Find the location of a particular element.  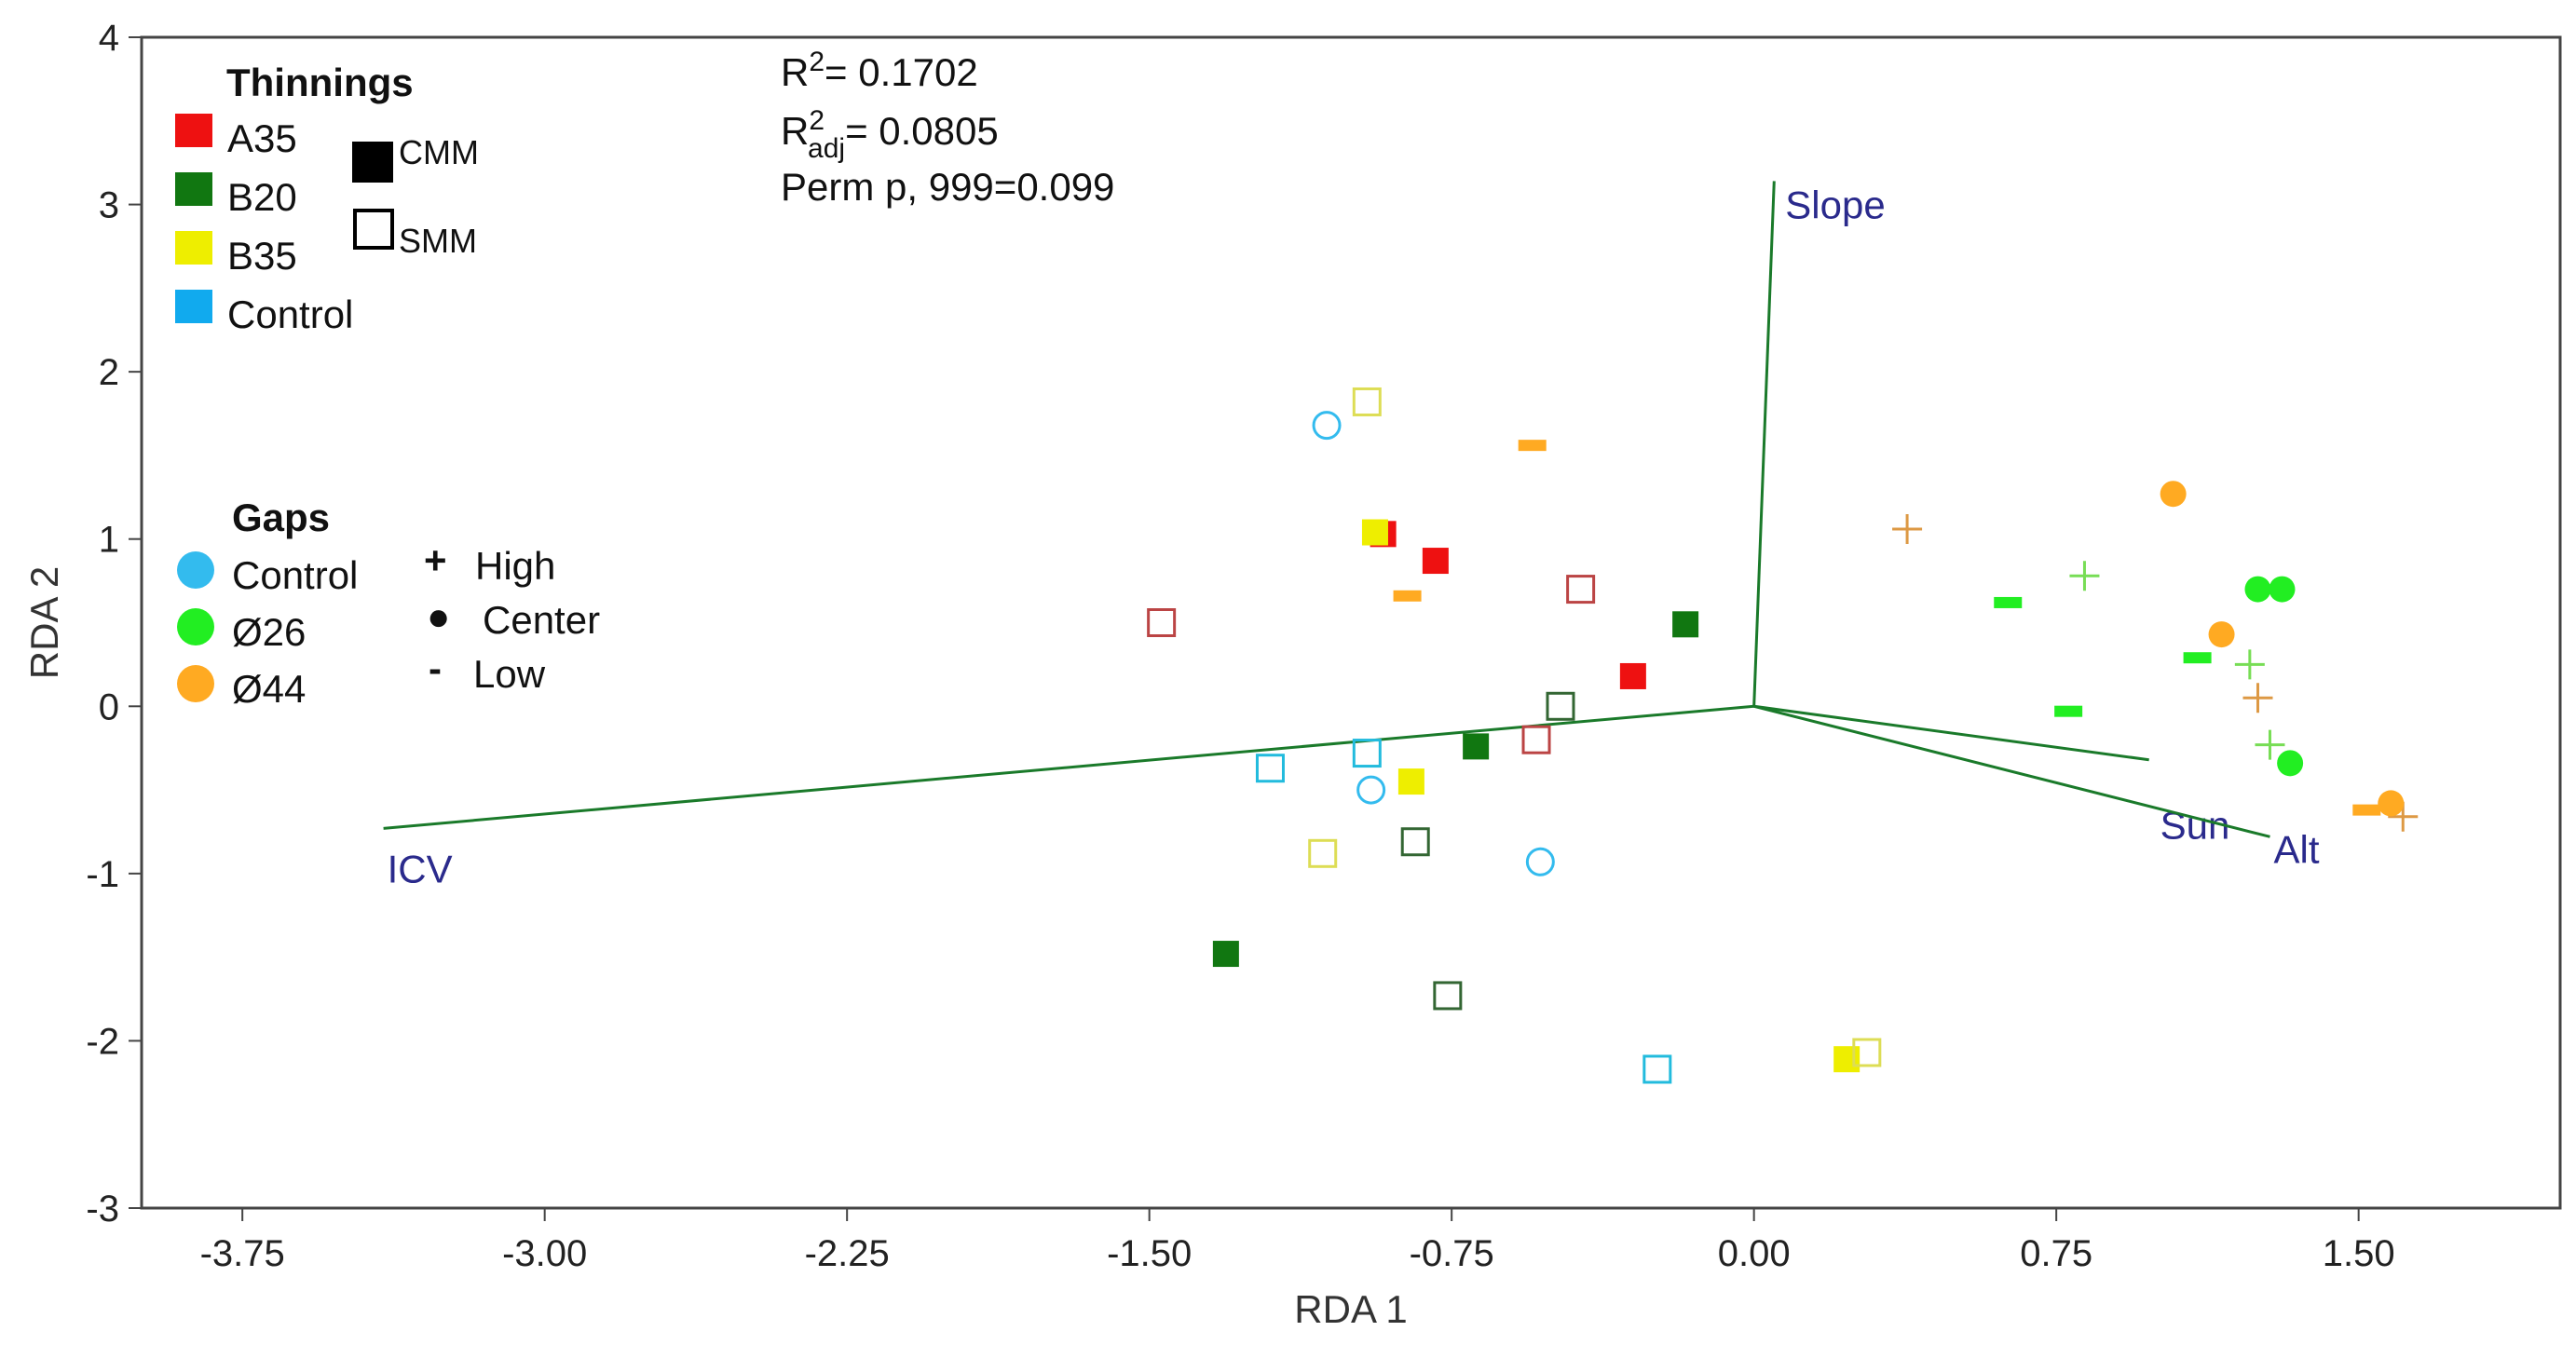

vector-label-slope: Slope is located at coordinates (1835, 205).